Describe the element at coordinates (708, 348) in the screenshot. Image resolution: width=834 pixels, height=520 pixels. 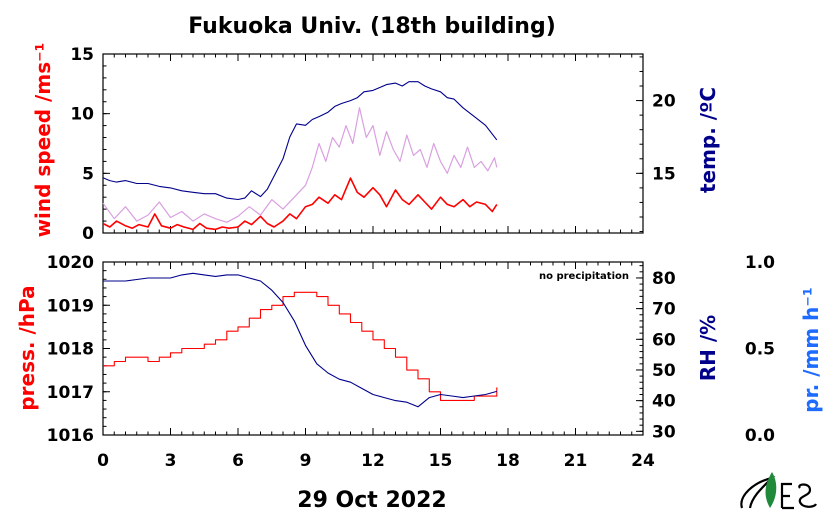
I see `lower-right-axis-label: RH /%` at that location.